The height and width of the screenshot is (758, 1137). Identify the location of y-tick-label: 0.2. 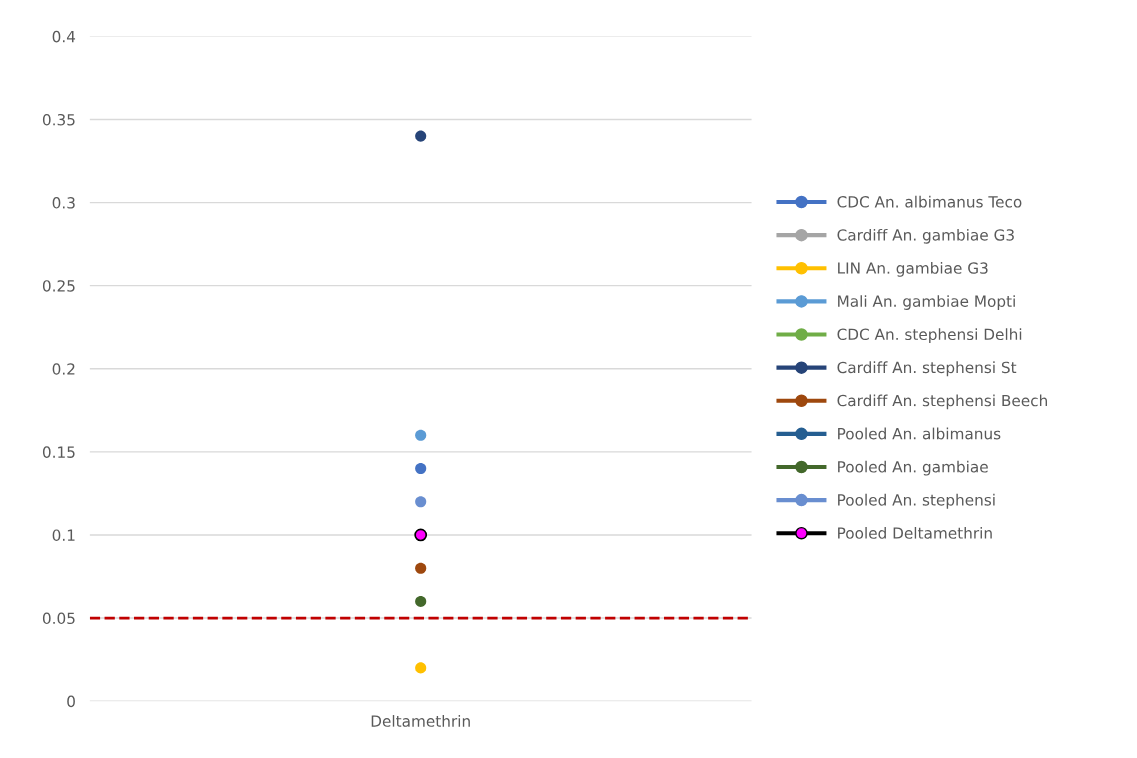
(63, 369).